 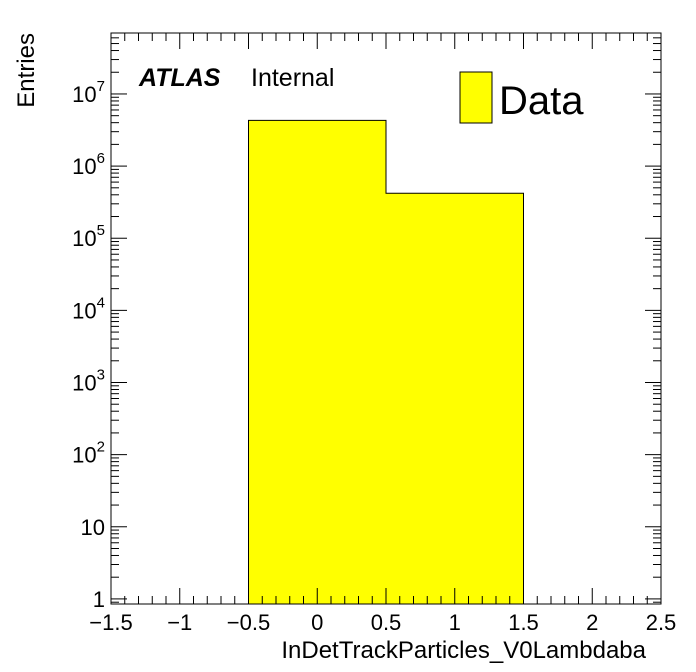 What do you see at coordinates (541, 101) in the screenshot?
I see `legend-entry-data: Data` at bounding box center [541, 101].